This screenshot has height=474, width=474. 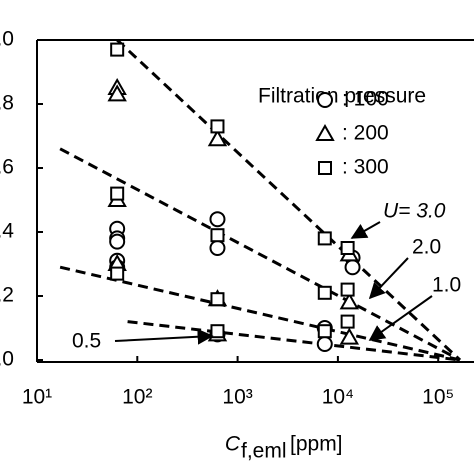 What do you see at coordinates (86, 341) in the screenshot?
I see `annotation: 0.5` at bounding box center [86, 341].